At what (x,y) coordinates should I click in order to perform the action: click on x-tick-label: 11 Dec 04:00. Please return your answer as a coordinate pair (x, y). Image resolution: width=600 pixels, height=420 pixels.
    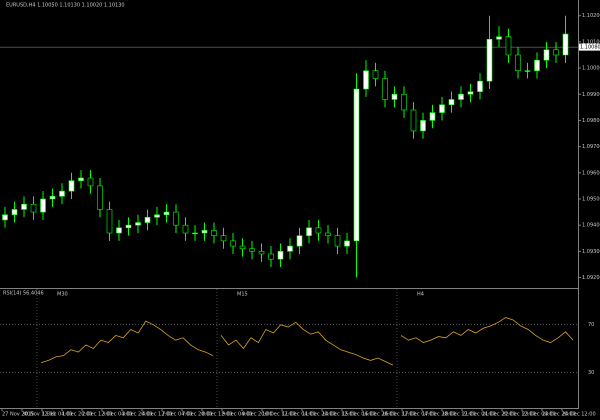
    Looking at the image, I should click on (299, 415).